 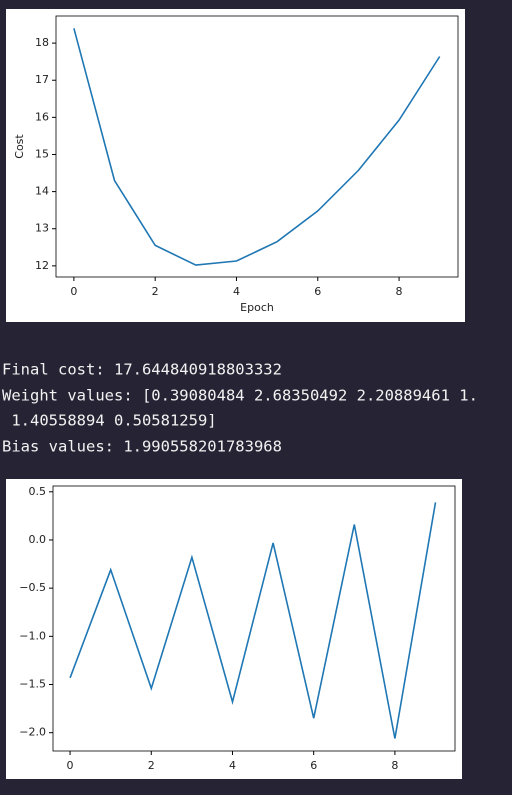 I want to click on y-tick-label: 12, so click(x=42, y=265).